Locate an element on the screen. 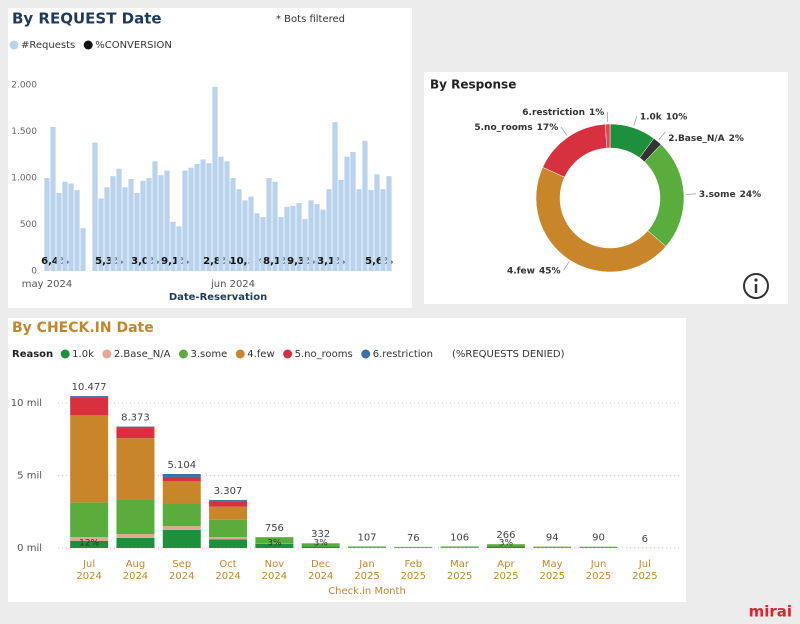 The height and width of the screenshot is (624, 800). x-tick-label: may 2024 is located at coordinates (47, 284).